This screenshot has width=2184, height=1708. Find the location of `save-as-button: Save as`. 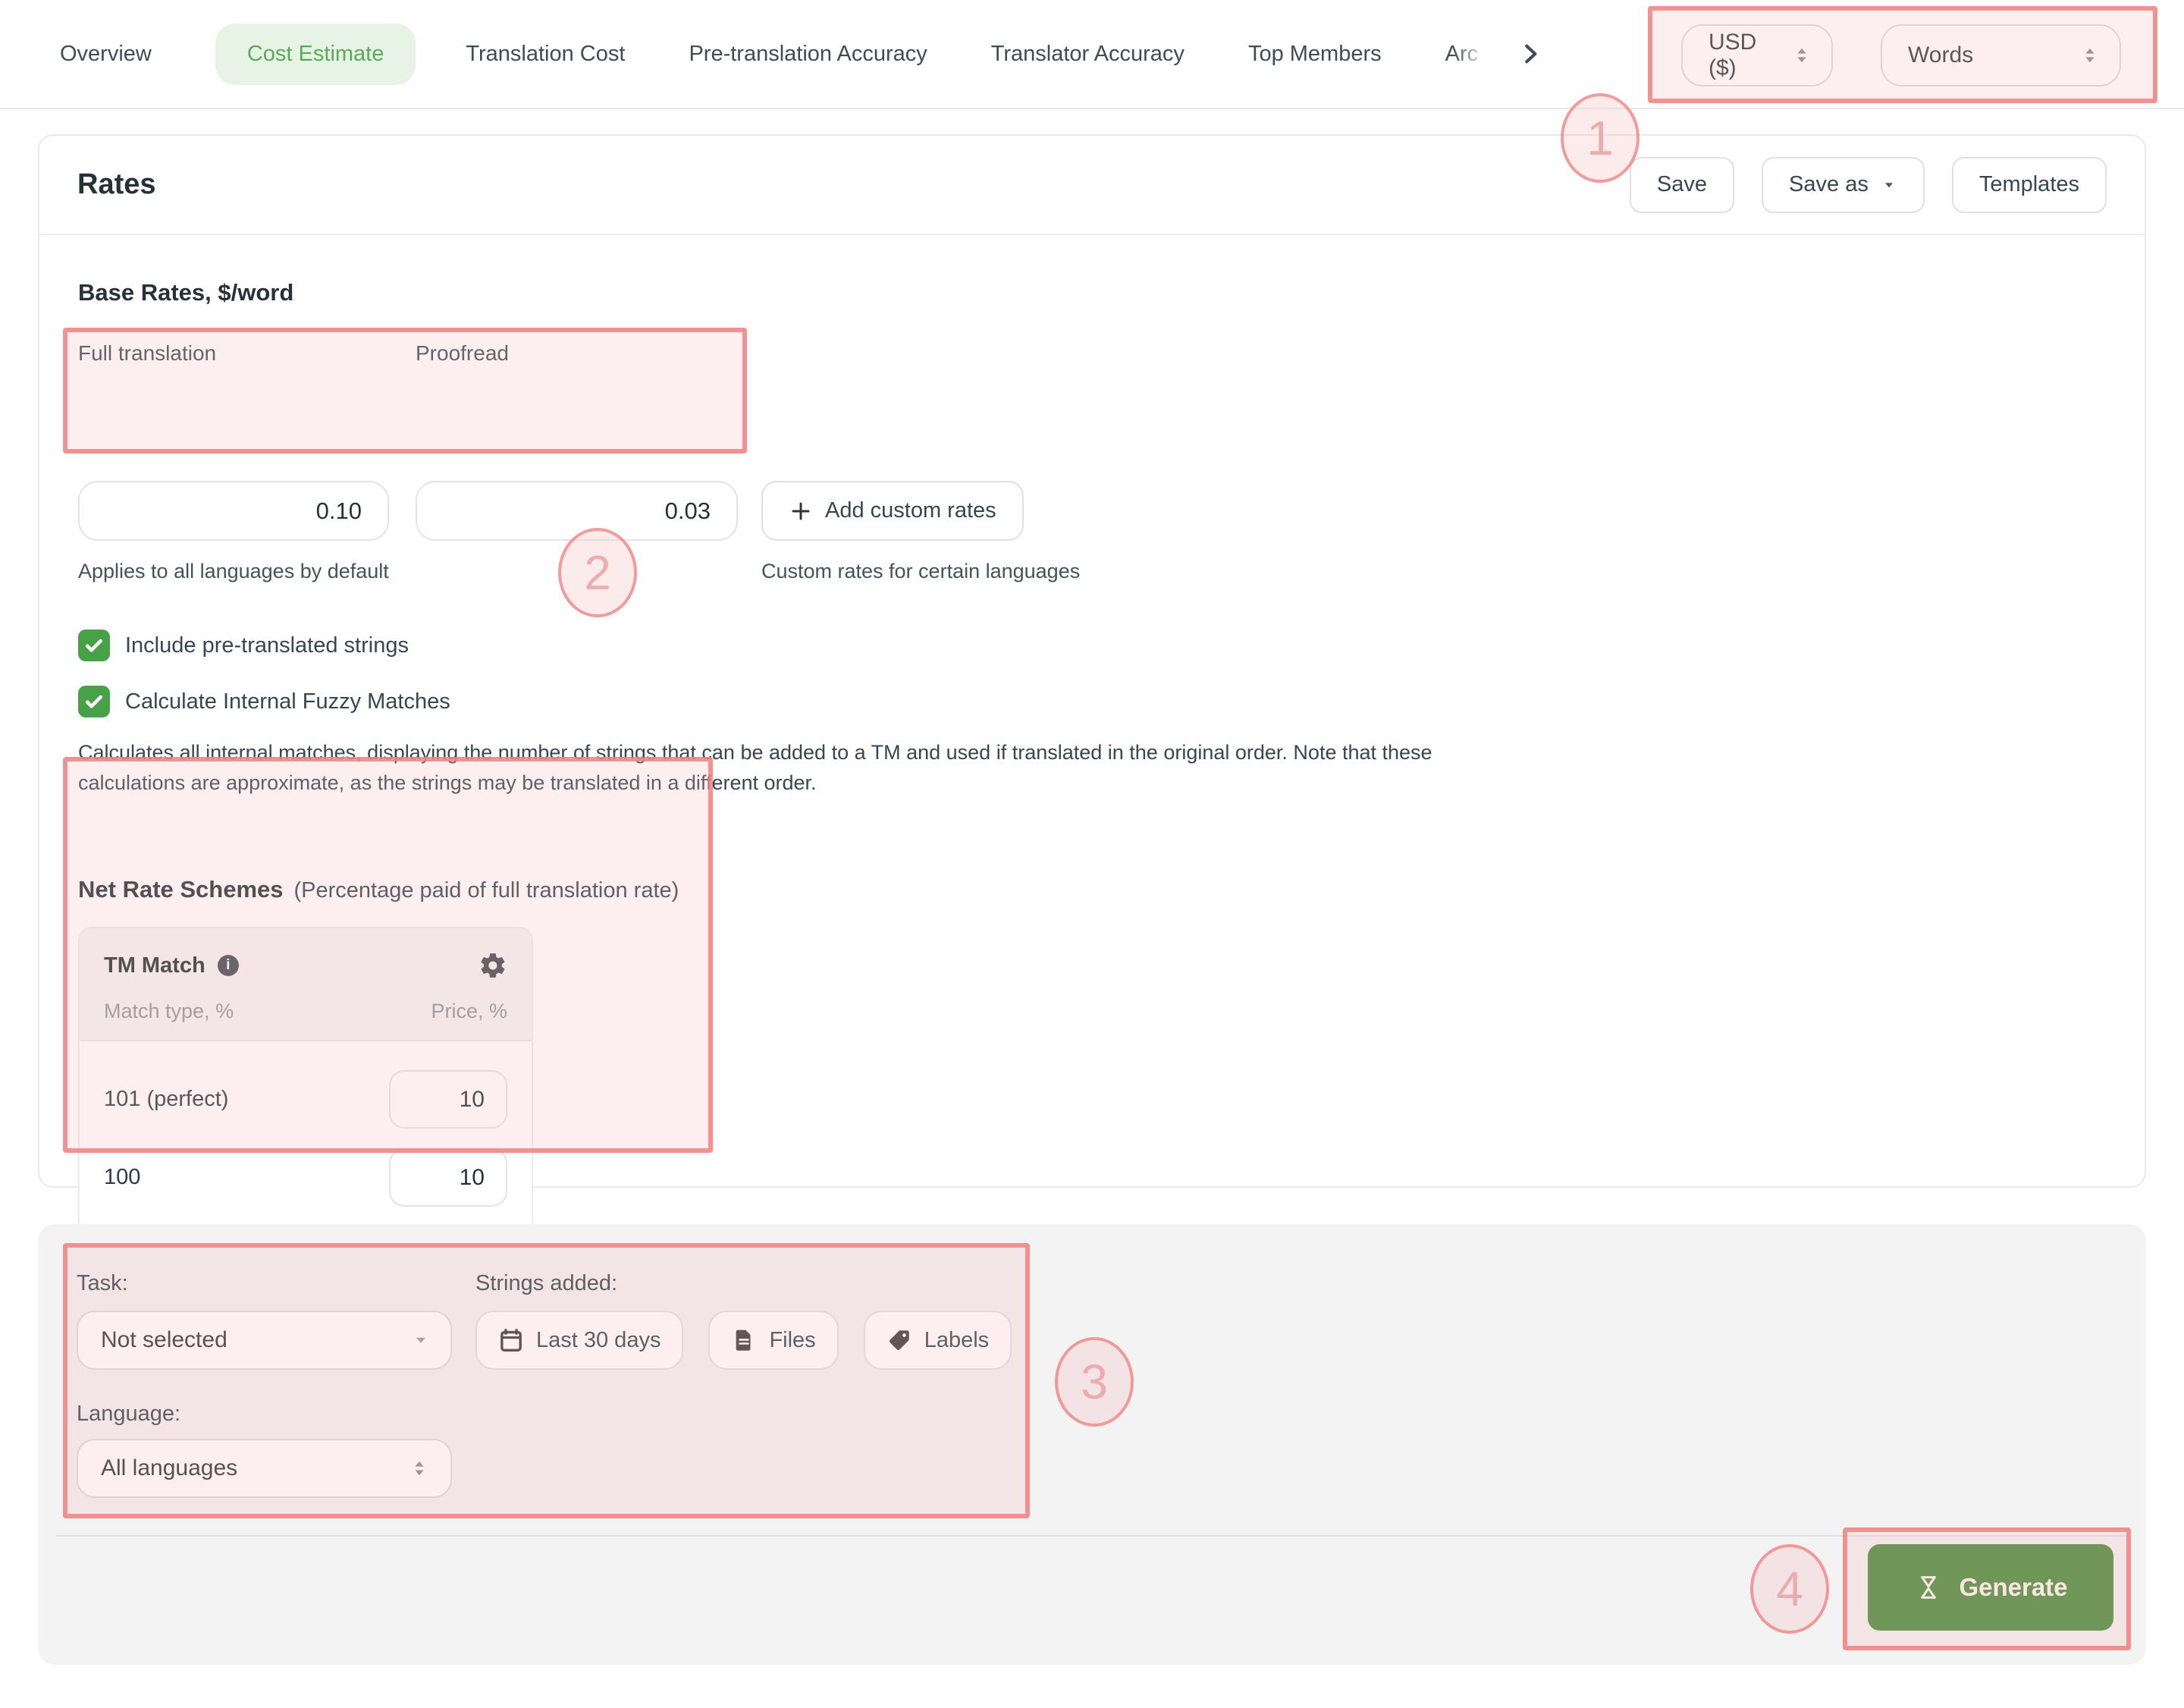

save-as-button: Save as is located at coordinates (1843, 184).